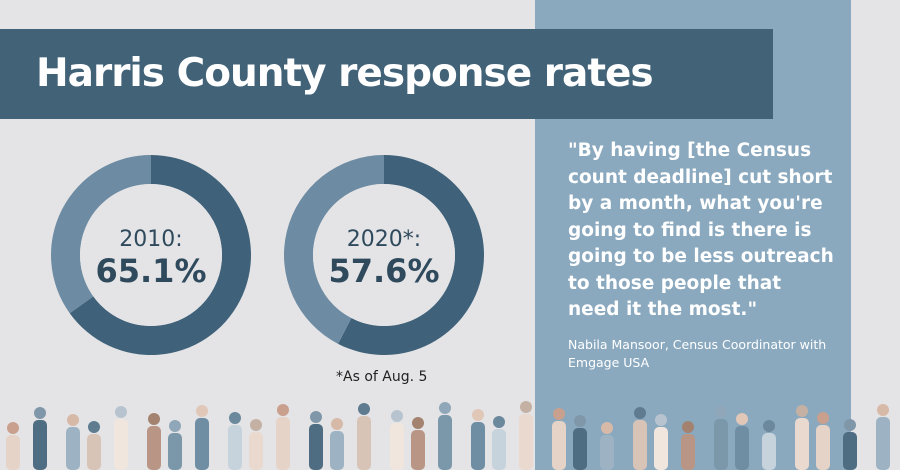 This screenshot has height=470, width=900. I want to click on donut-label-2020: 2020*: 57.6%, so click(384, 258).